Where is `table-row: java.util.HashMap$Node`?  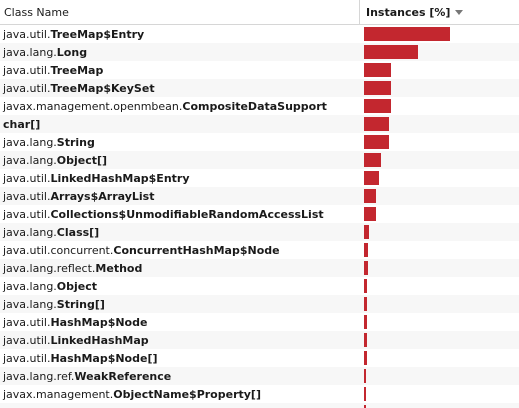
table-row: java.util.HashMap$Node is located at coordinates (259, 322).